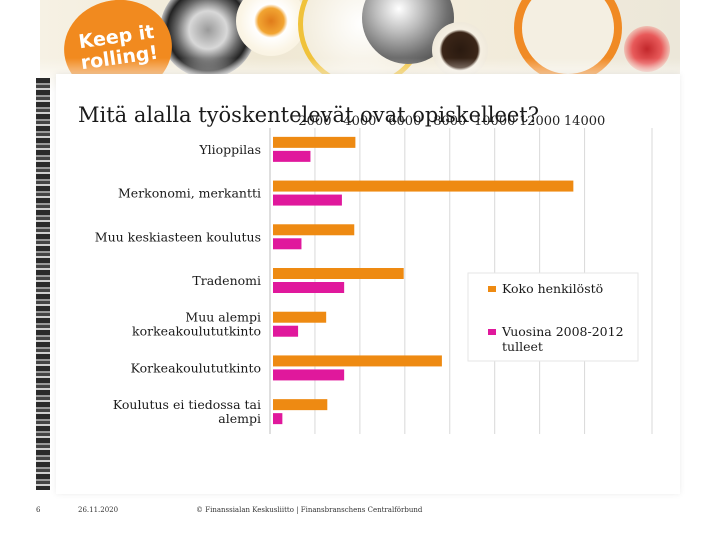 The image size is (720, 540). What do you see at coordinates (449, 121) in the screenshot?
I see `x-tick-label: 8000` at bounding box center [449, 121].